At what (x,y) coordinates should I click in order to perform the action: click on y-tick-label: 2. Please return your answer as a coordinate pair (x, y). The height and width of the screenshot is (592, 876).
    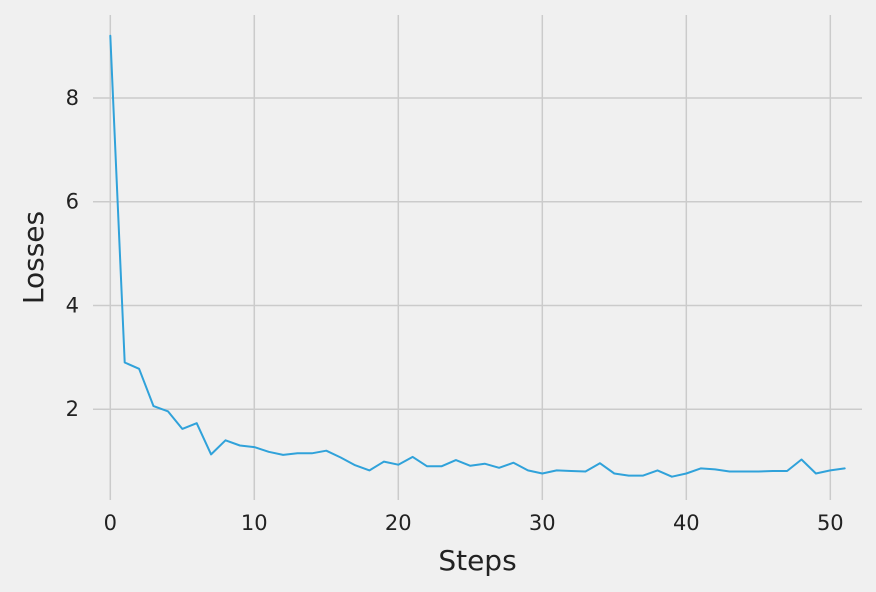
    Looking at the image, I should click on (72, 409).